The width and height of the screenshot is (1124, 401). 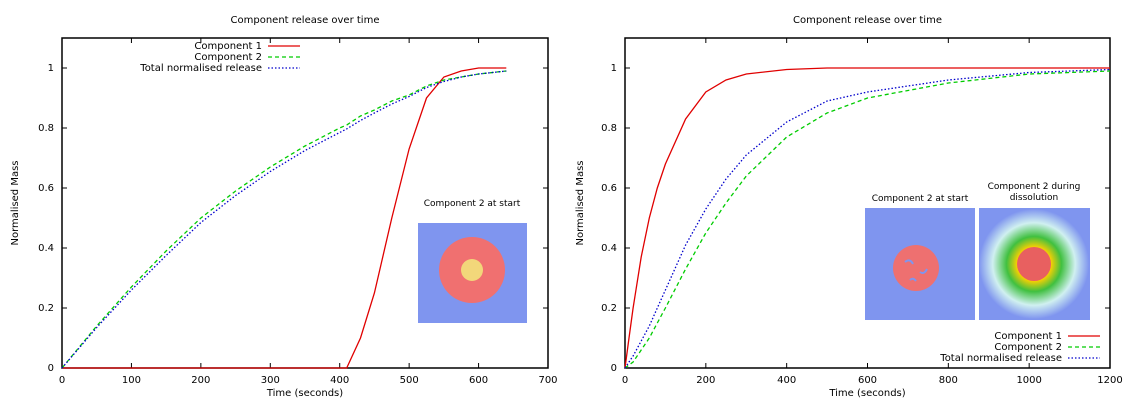 What do you see at coordinates (409, 380) in the screenshot?
I see `x-tick-label: 500` at bounding box center [409, 380].